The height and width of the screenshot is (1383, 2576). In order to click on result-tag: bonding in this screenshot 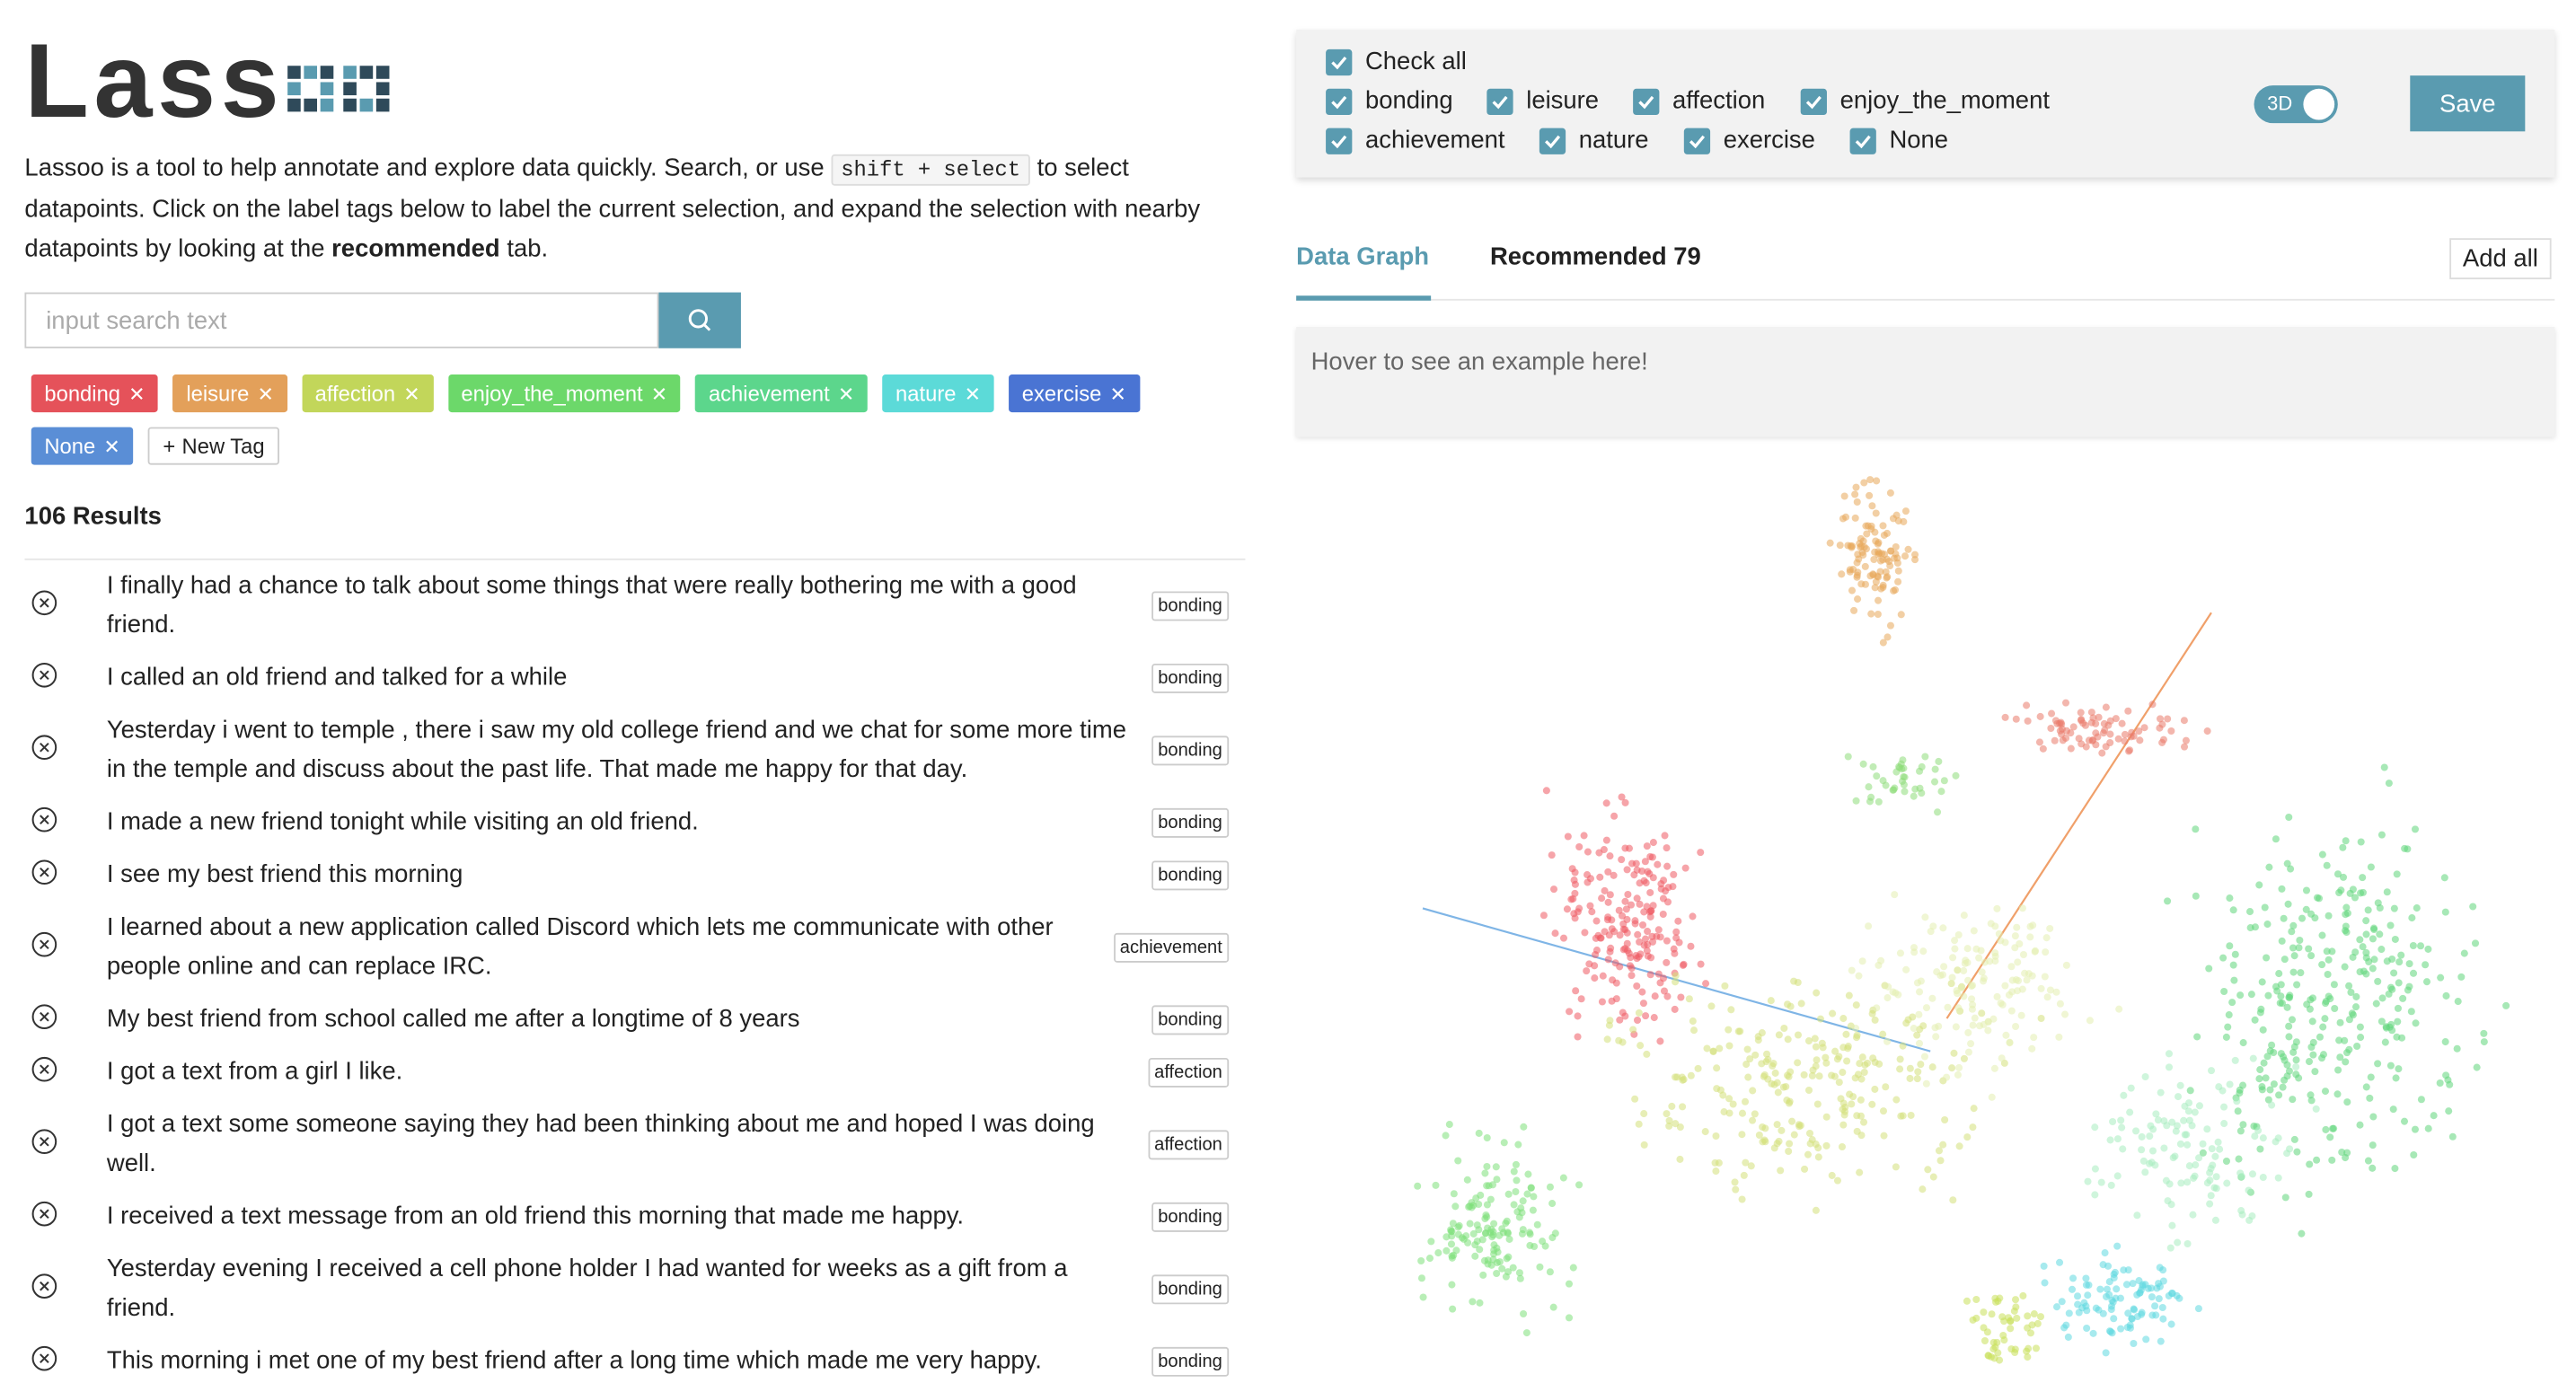, I will do `click(1190, 751)`.